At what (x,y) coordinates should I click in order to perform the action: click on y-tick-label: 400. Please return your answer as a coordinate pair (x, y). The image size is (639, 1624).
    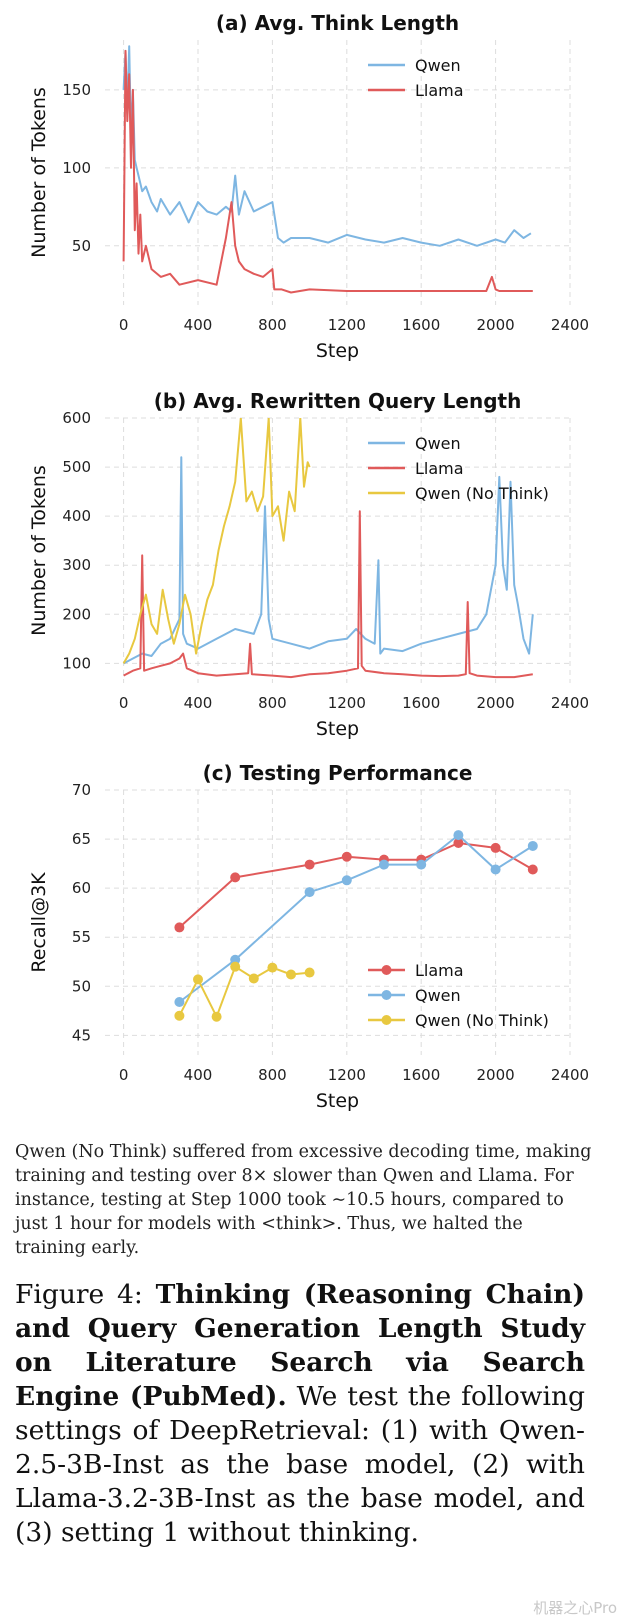
    Looking at the image, I should click on (76, 516).